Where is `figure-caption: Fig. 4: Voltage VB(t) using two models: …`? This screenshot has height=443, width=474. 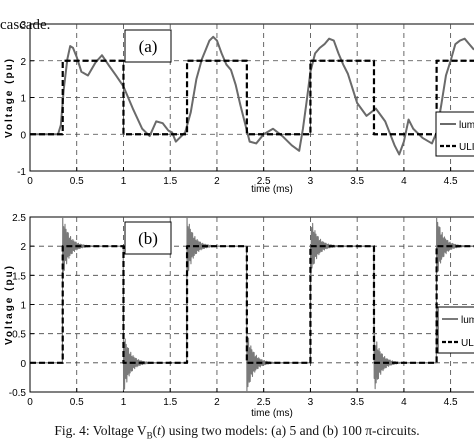 figure-caption: Fig. 4: Voltage VB(t) using two models: … is located at coordinates (237, 432).